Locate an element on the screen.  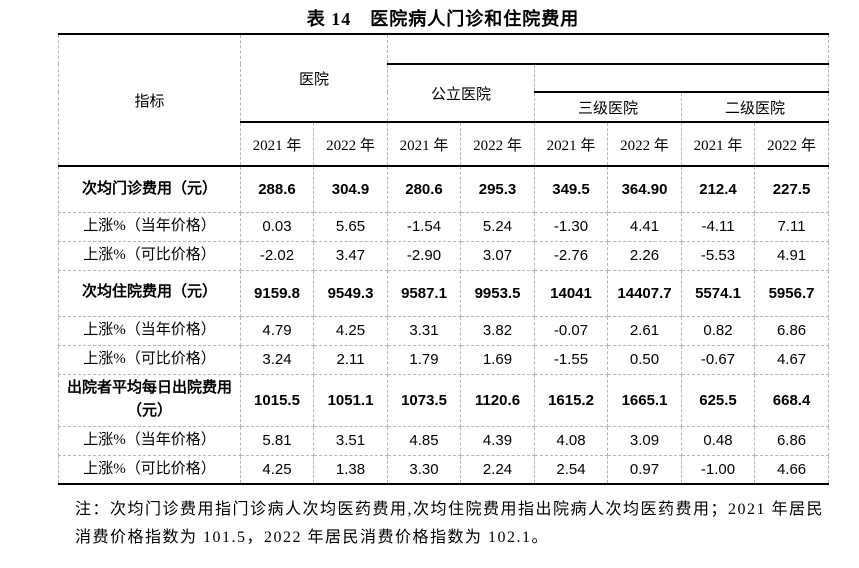
cell-value: 288.6 is located at coordinates (277, 189).